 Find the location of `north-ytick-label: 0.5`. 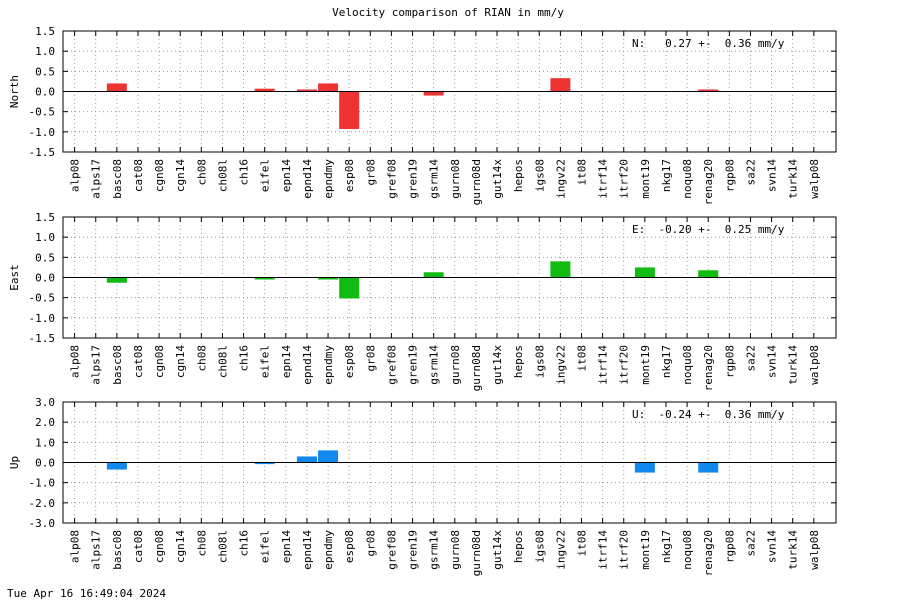

north-ytick-label: 0.5 is located at coordinates (45, 71).